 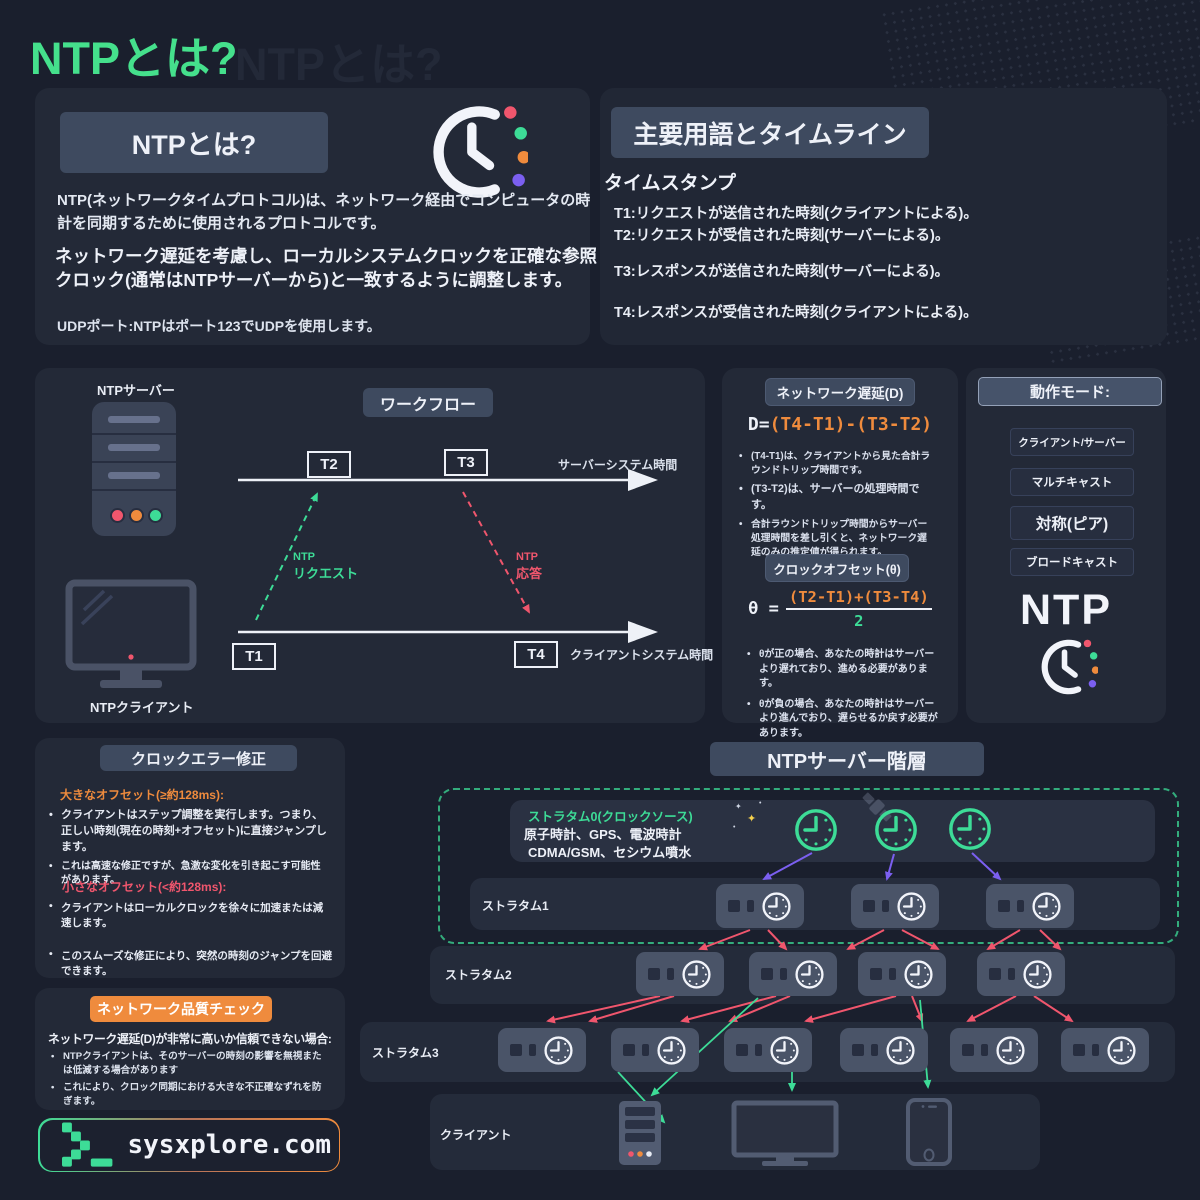 I want to click on mode-broadcast: ブロードキャスト, so click(x=1072, y=562).